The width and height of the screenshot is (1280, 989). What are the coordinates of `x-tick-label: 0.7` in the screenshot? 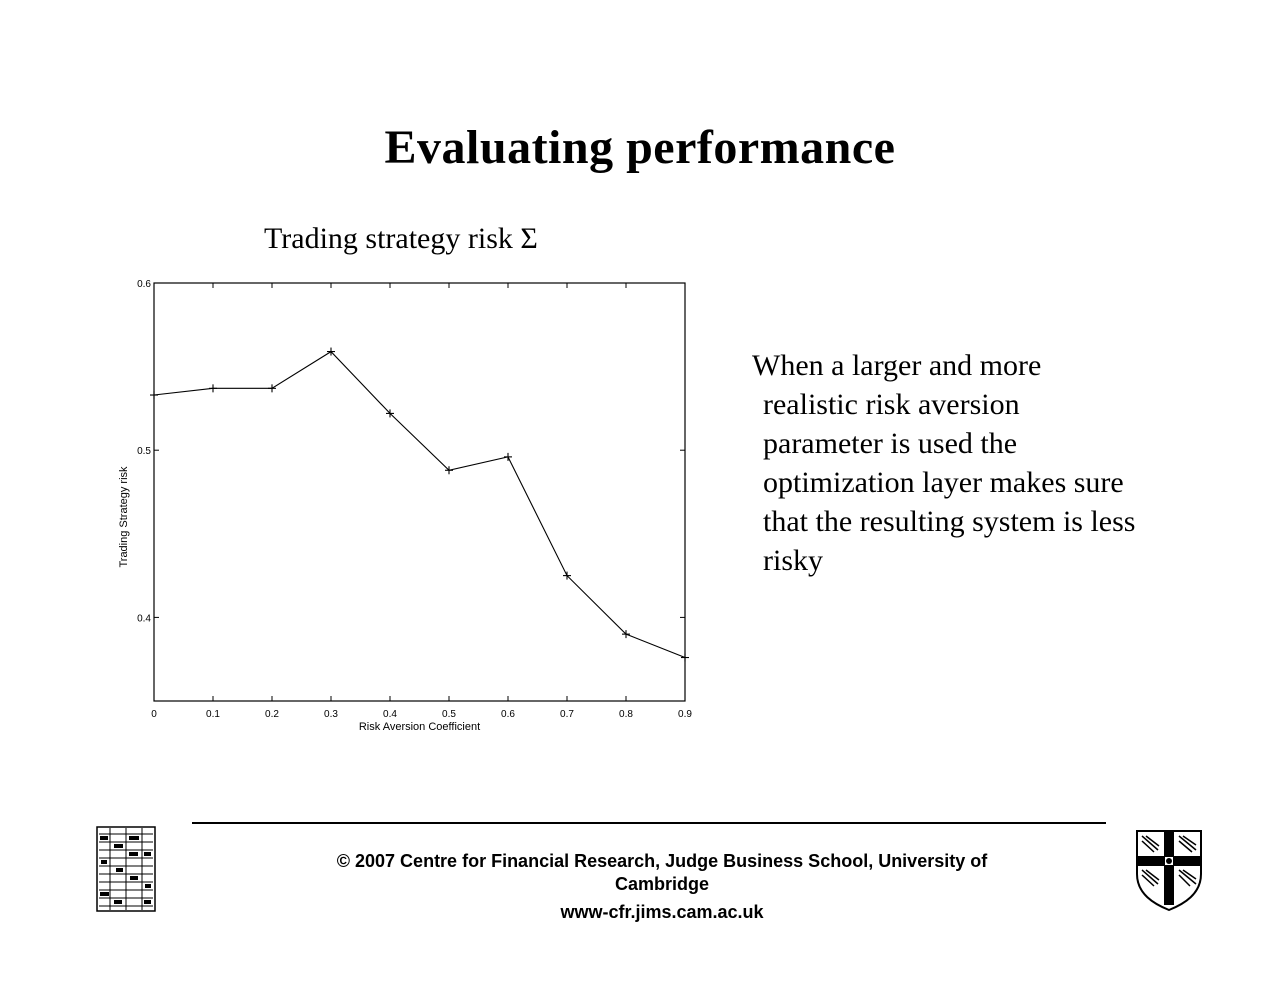 It's located at (567, 714).